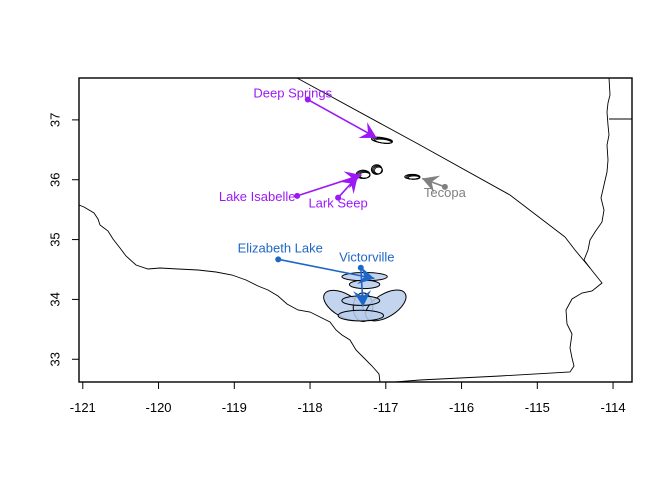 The width and height of the screenshot is (672, 480). Describe the element at coordinates (348, 398) in the screenshot. I see `x-axis: -121 -120 -119 -118 -117 -116 -115 -114` at that location.